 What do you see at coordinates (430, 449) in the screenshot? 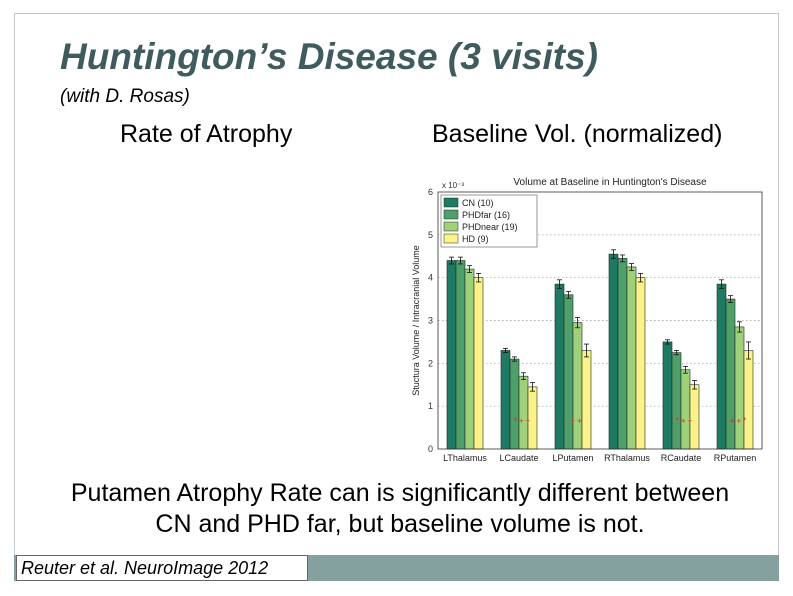
I see `y-tick-label: 0` at bounding box center [430, 449].